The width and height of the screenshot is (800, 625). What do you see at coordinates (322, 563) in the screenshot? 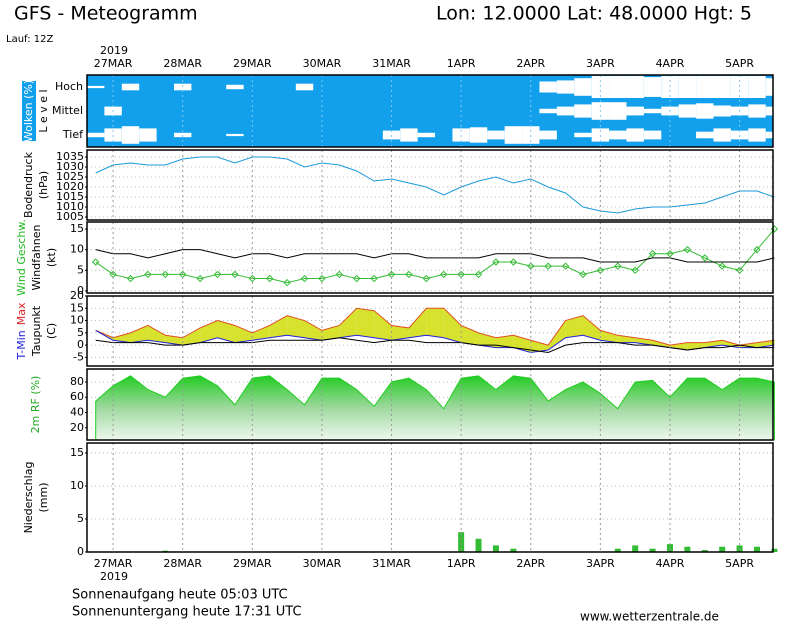
I see `x-tick-label: 30MAR` at bounding box center [322, 563].